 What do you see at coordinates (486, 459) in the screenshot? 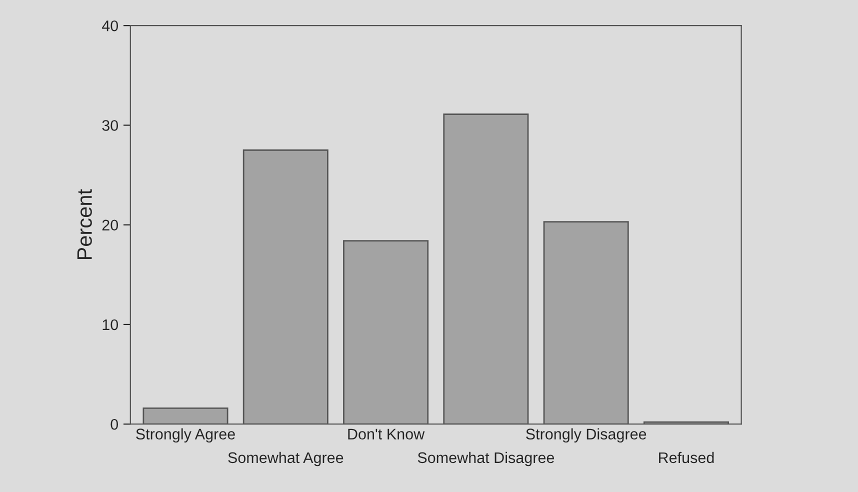
I see `x-tick-label: Somewhat Disagree` at bounding box center [486, 459].